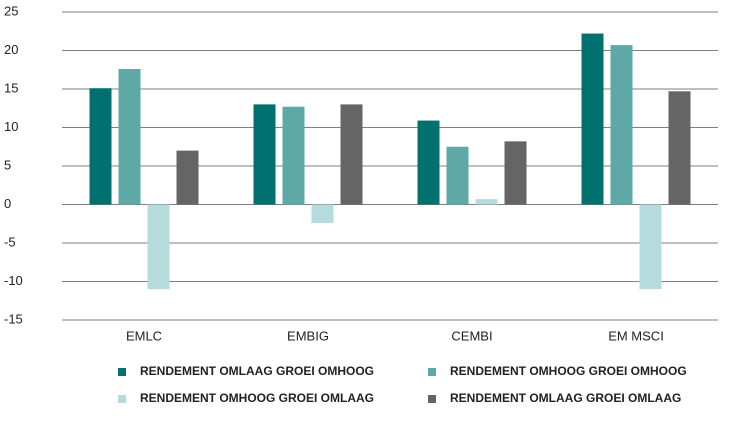 The height and width of the screenshot is (433, 732). Describe the element at coordinates (565, 398) in the screenshot. I see `legend-label: RENDEMENT OMLAAG GROEI OMLAAG` at that location.